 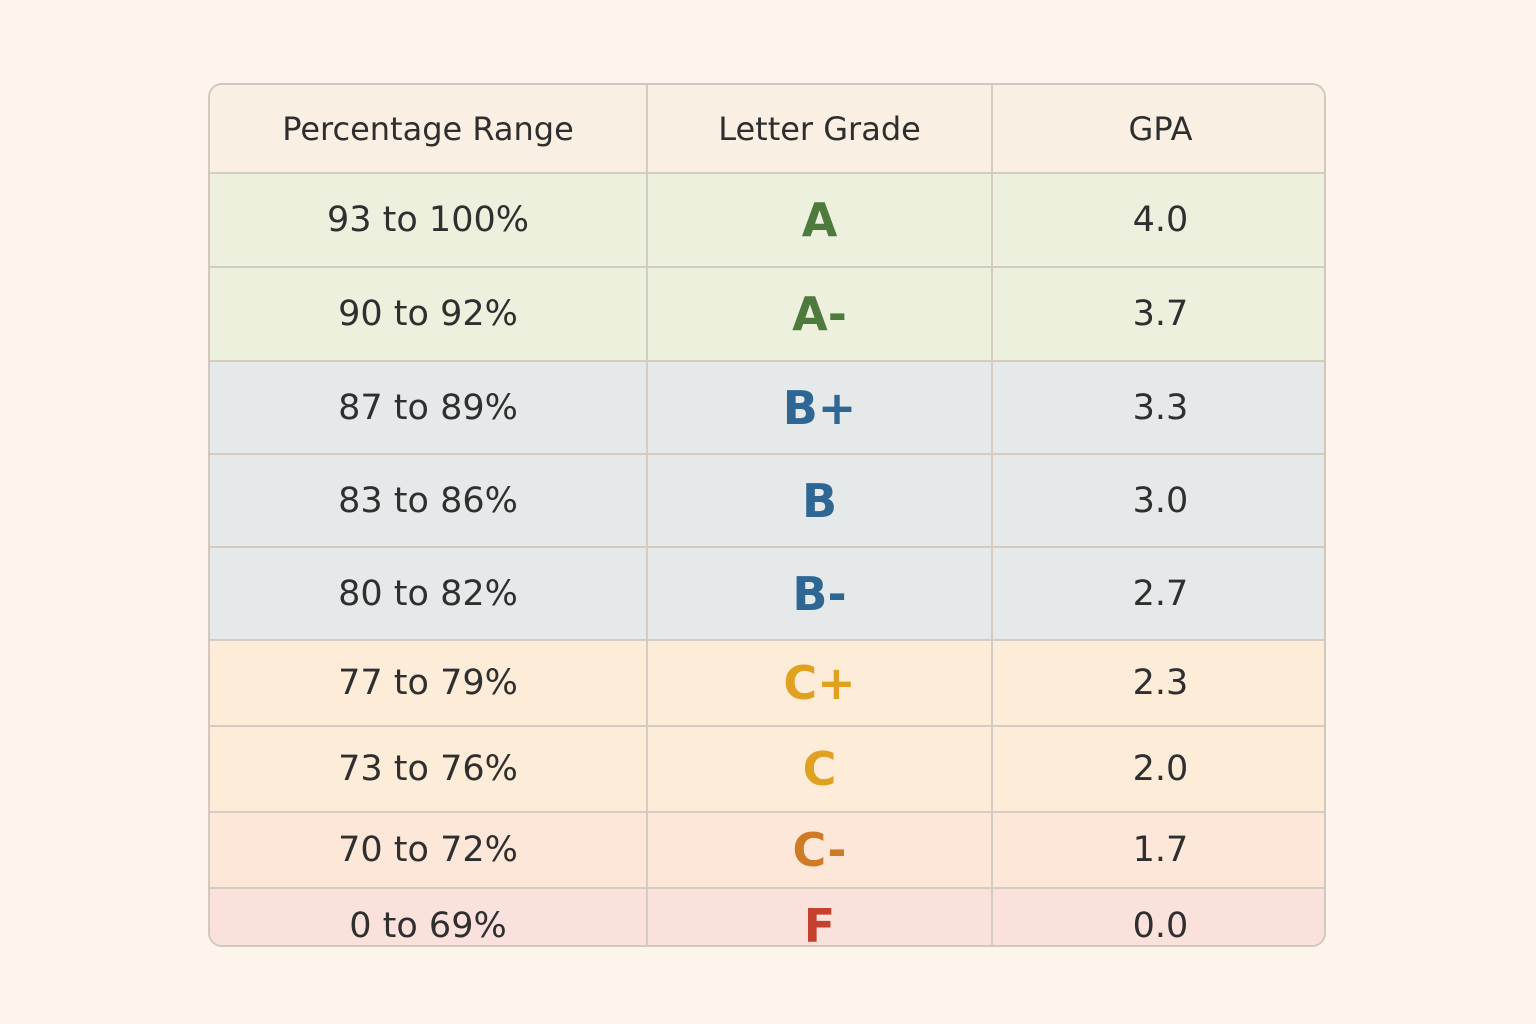 I want to click on gpa-cell: 3.7, so click(x=1158, y=314).